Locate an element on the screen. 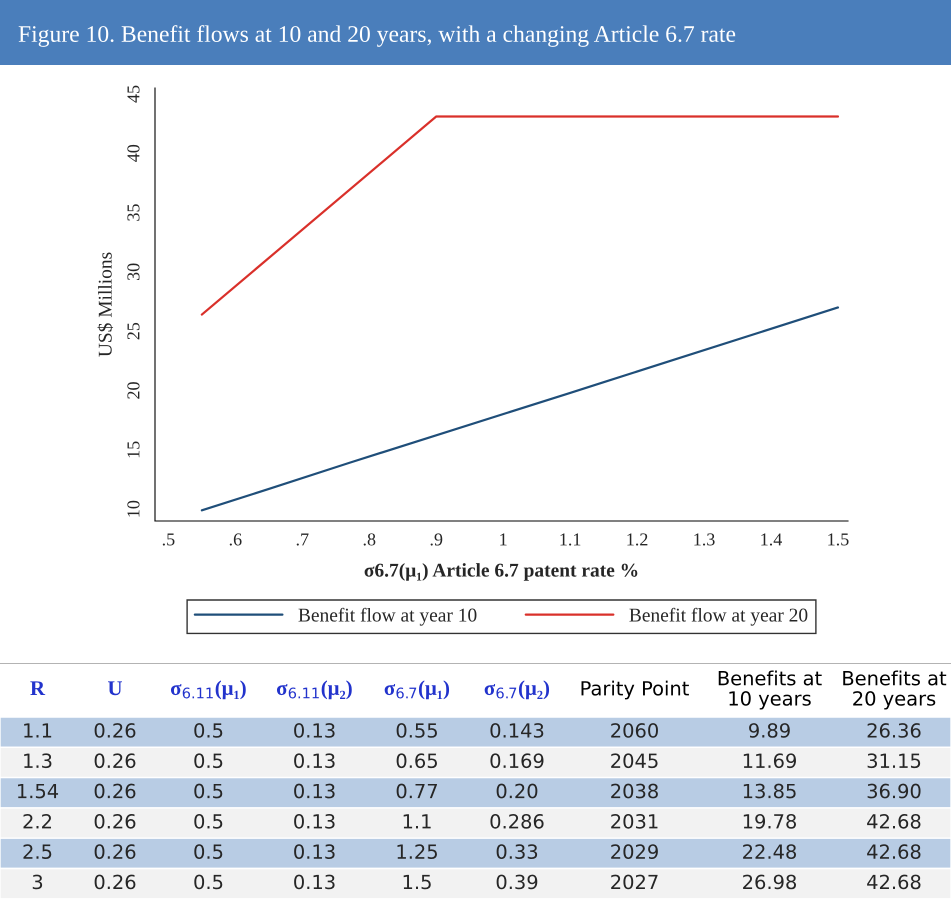 The width and height of the screenshot is (951, 899). x-tick-label: .9 is located at coordinates (436, 539).